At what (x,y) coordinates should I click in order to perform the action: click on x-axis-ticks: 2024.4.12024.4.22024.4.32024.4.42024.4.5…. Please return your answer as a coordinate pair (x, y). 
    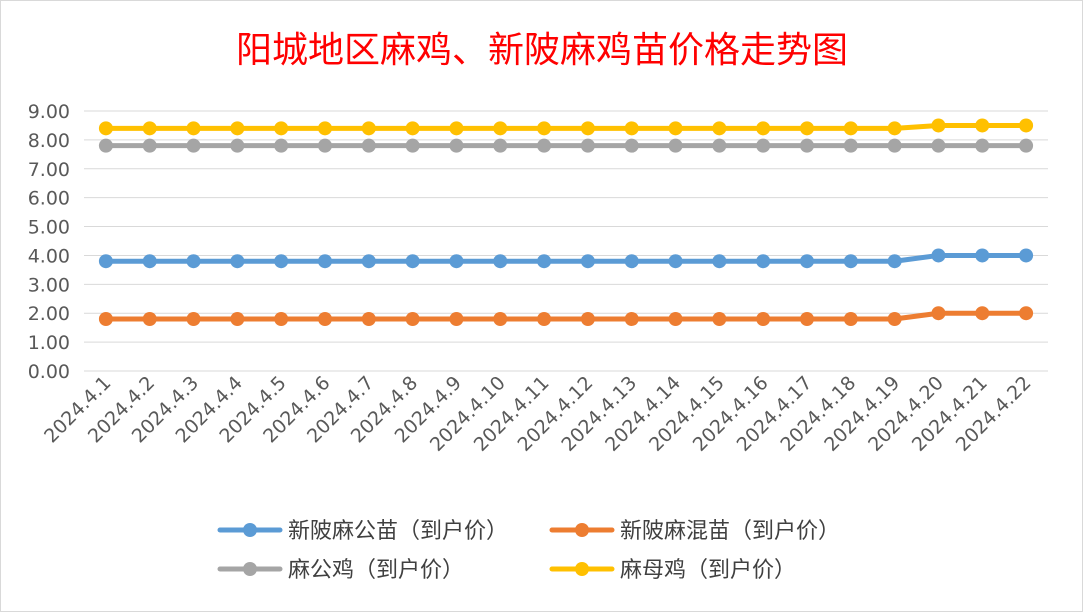
    Looking at the image, I should click on (538, 414).